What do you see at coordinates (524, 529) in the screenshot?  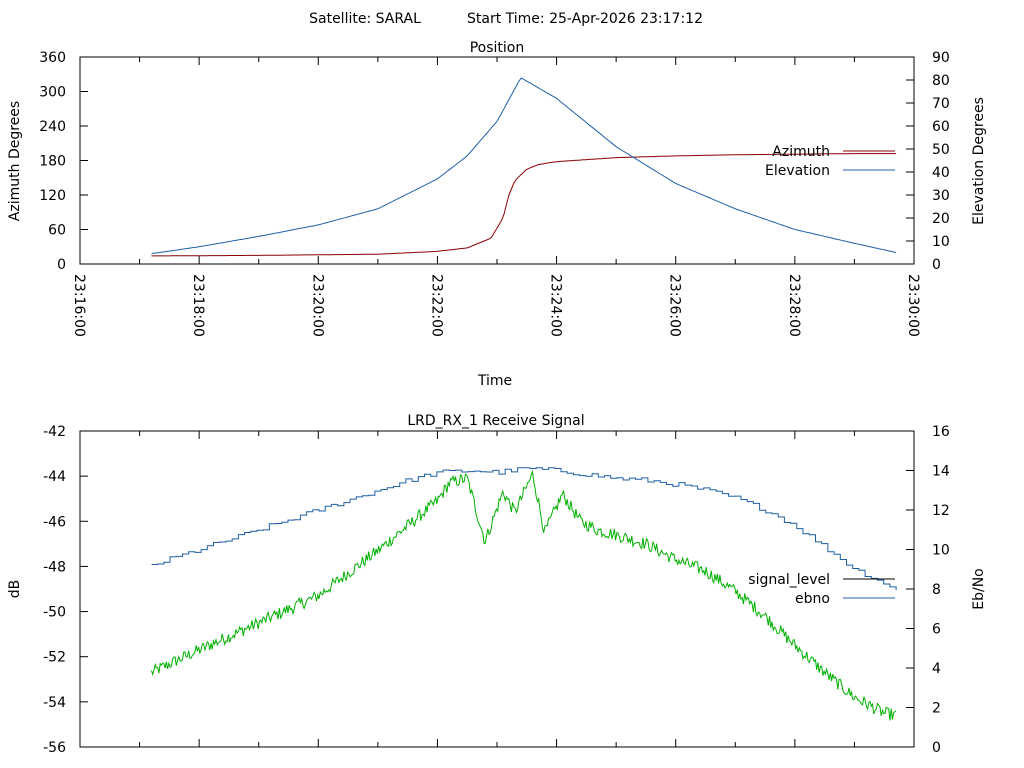 I see `series-line-ebno` at bounding box center [524, 529].